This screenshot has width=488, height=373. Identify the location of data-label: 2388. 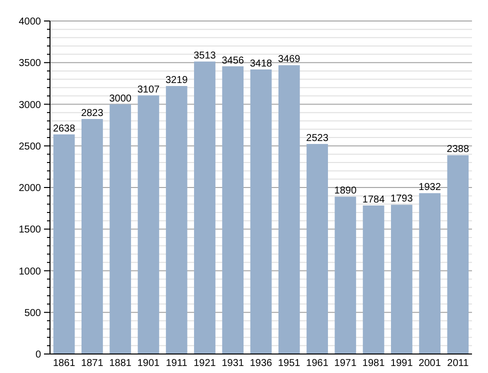
(458, 150).